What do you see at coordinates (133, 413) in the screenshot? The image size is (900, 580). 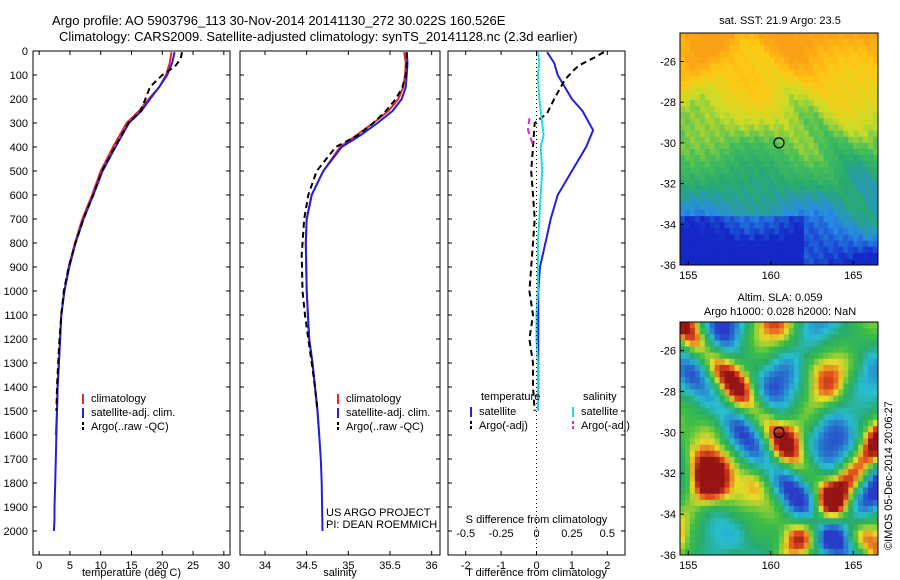 I see `legend-label: satellite-adj. clim.` at bounding box center [133, 413].